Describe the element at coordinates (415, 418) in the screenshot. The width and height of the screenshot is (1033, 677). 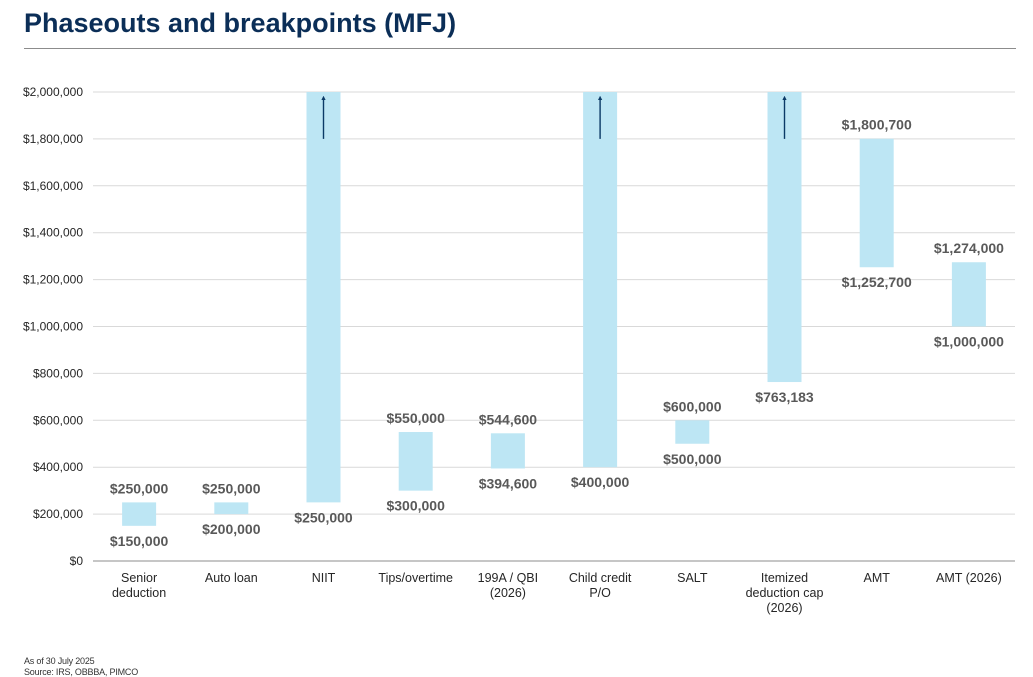
I see `range-high-label: $550,000` at that location.